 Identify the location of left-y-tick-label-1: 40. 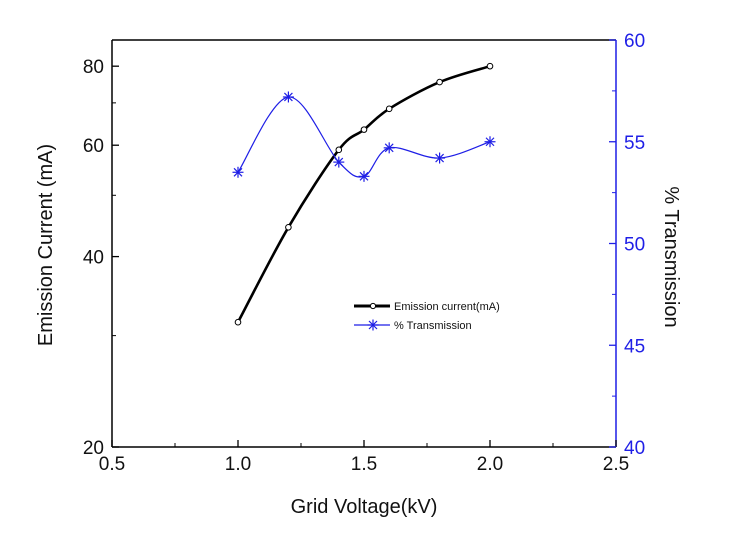
(93, 258).